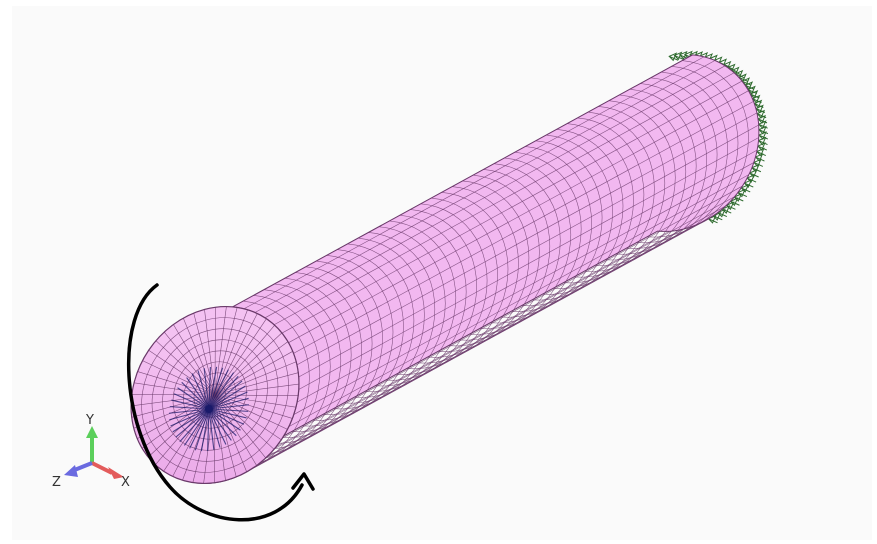 This screenshot has height=544, width=877. I want to click on center-node-marker, so click(209, 409).